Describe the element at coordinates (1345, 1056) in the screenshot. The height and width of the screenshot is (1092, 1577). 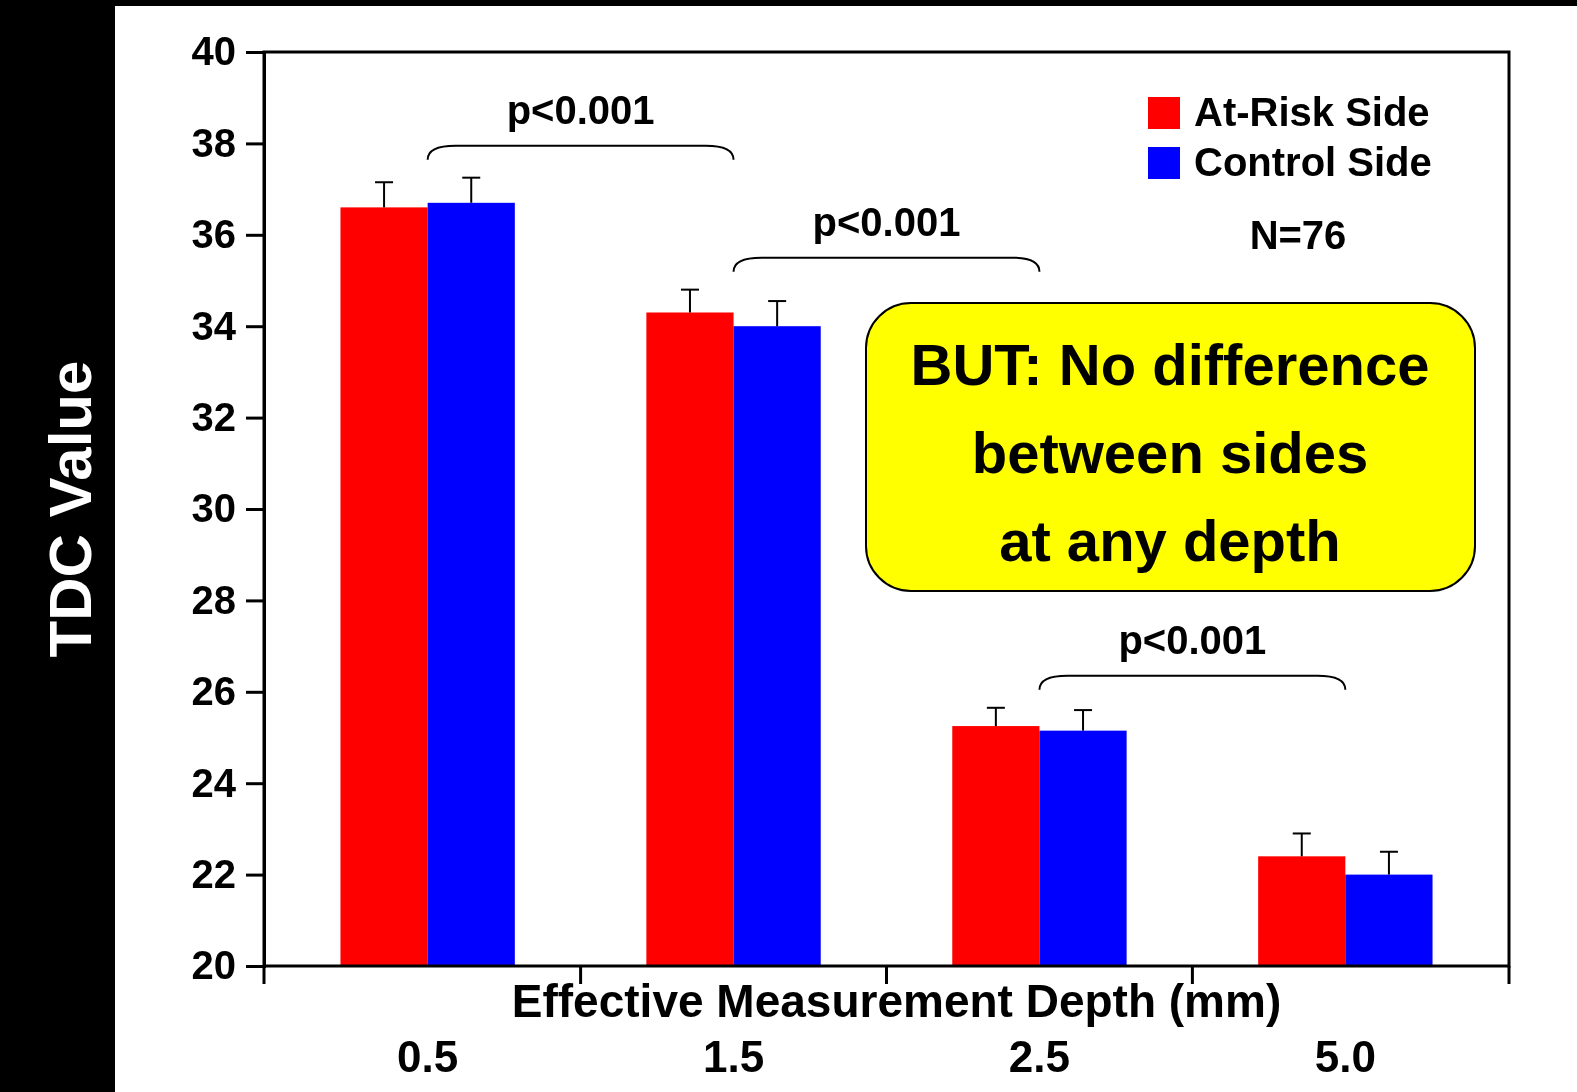
I see `x-tick-label: 5.0` at that location.